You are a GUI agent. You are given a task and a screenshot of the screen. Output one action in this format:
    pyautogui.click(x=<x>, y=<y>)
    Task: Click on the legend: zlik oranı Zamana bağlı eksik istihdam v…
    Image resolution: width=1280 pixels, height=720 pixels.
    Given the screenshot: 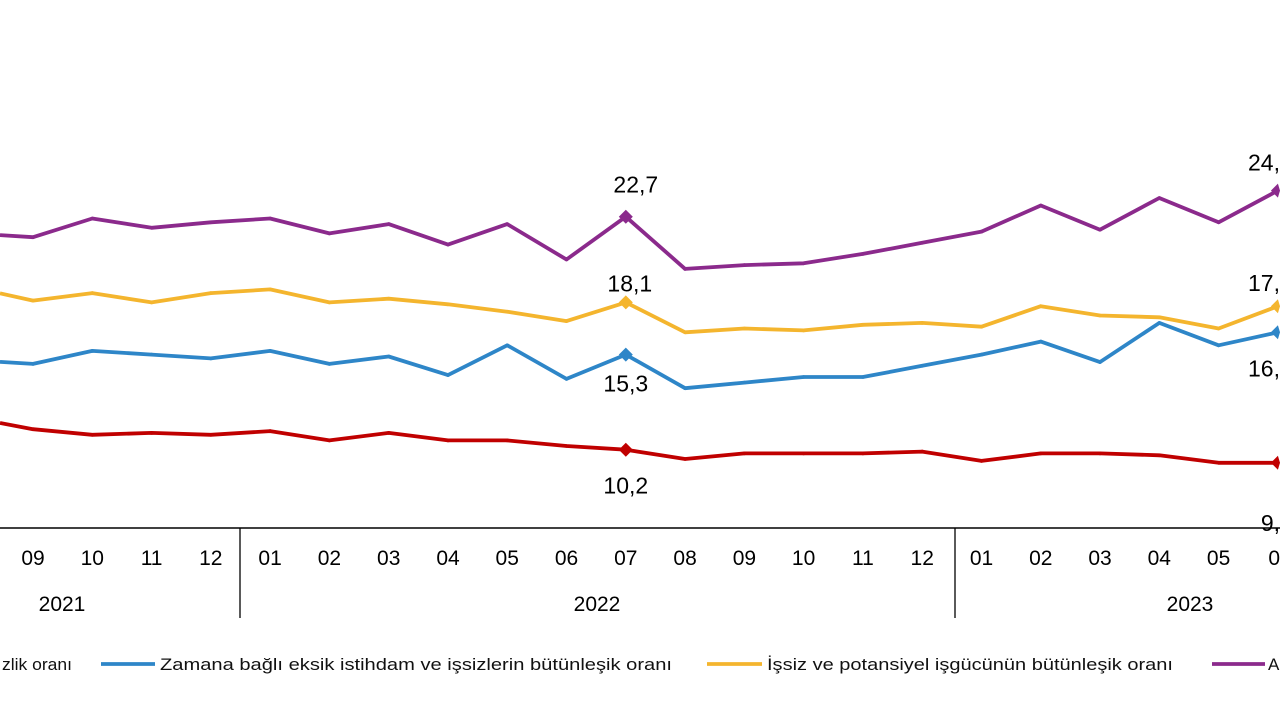 What is the action you would take?
    pyautogui.click(x=641, y=664)
    